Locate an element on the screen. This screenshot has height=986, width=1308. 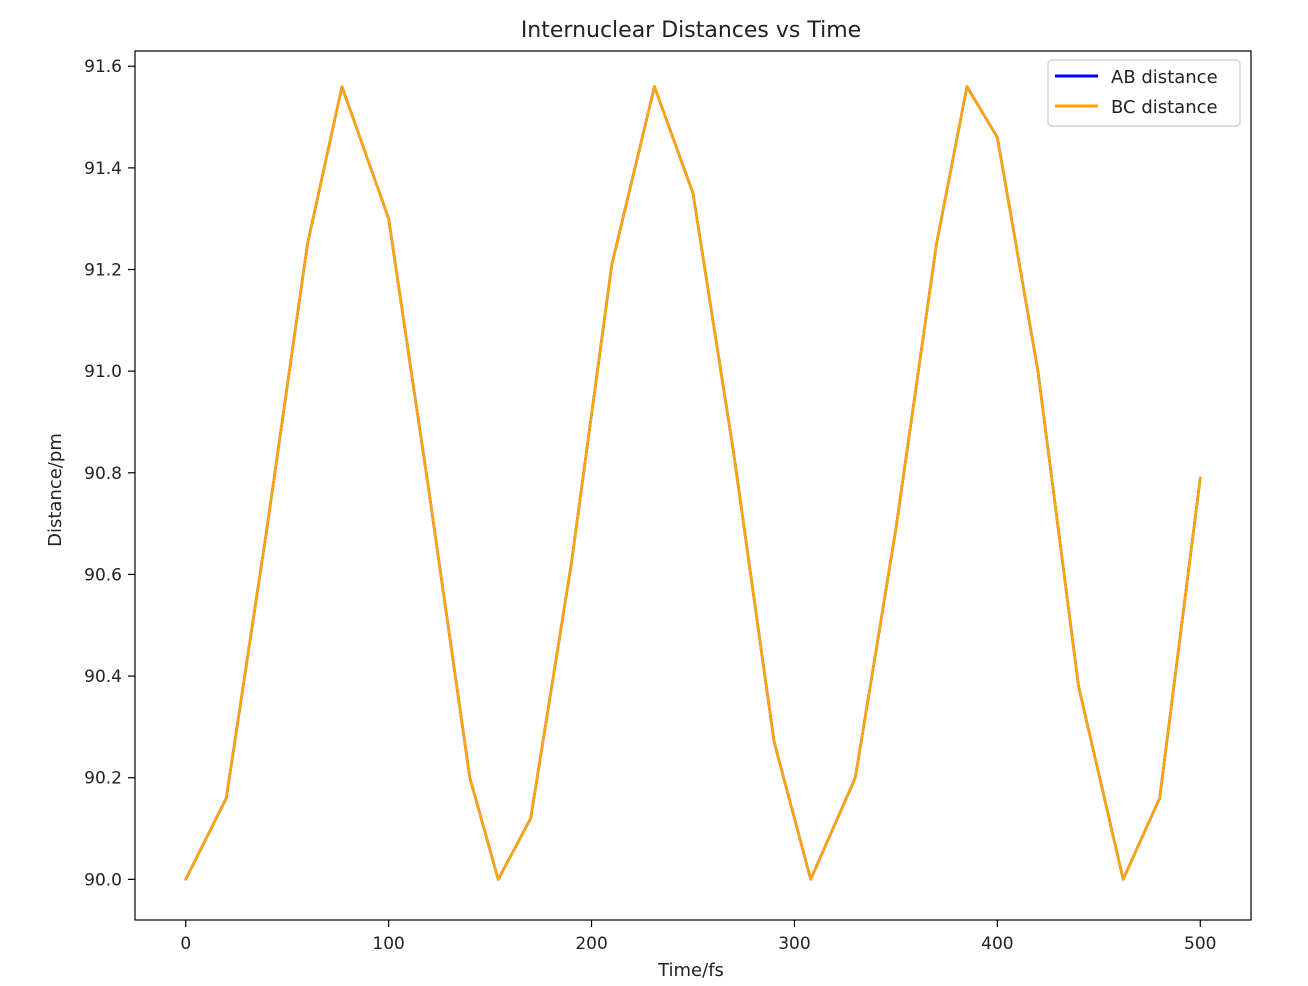
x-tick-label: 100 is located at coordinates (388, 944).